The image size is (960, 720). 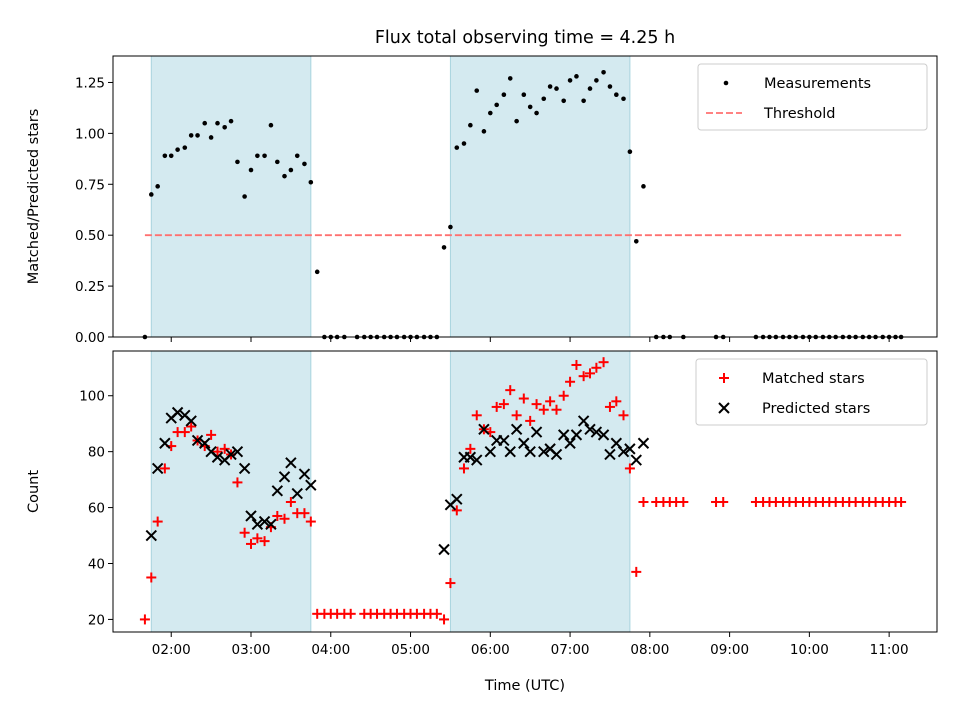 I want to click on top-y-ticks: 0.00 0.25 0.50 0.75 1.00 1.25, so click(x=94, y=210).